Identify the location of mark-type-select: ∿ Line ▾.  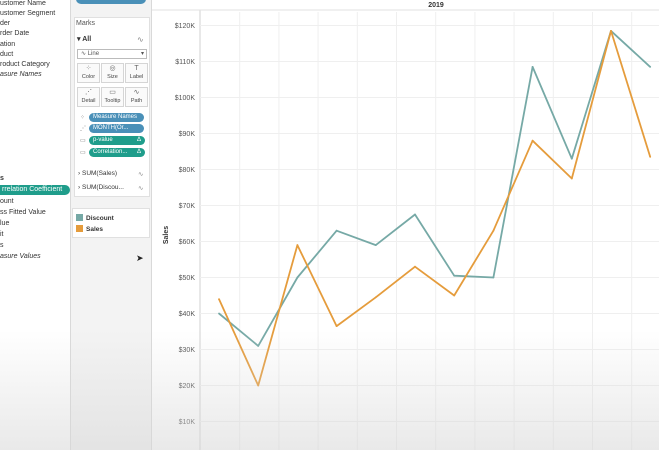
(112, 54).